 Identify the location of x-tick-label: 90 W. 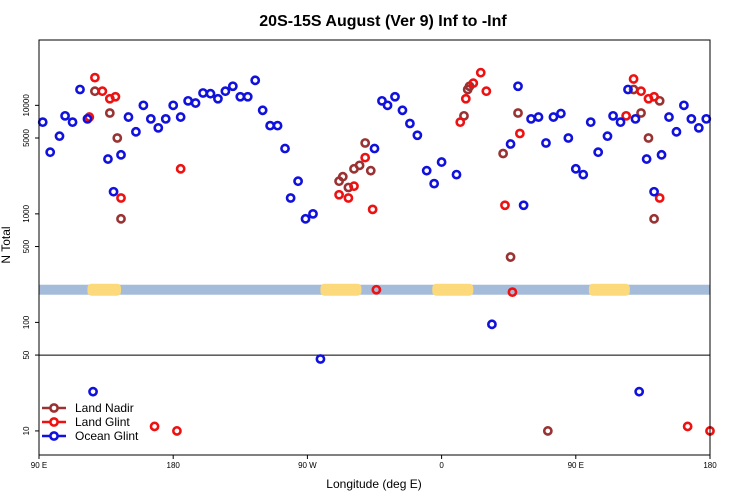
(307, 465).